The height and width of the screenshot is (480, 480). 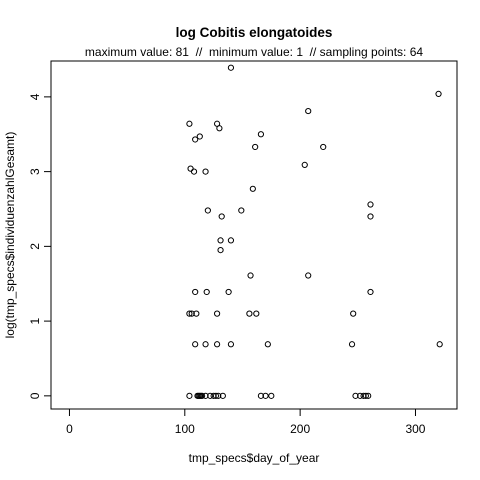 What do you see at coordinates (10, 235) in the screenshot?
I see `y-axis-label: log(tmp_specs$individuenzahlGesamt)` at bounding box center [10, 235].